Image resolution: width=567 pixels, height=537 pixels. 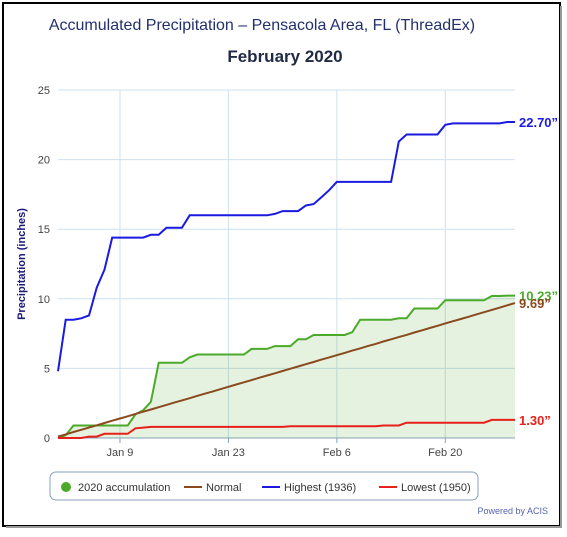 I want to click on y-tick-label: 0, so click(x=47, y=439).